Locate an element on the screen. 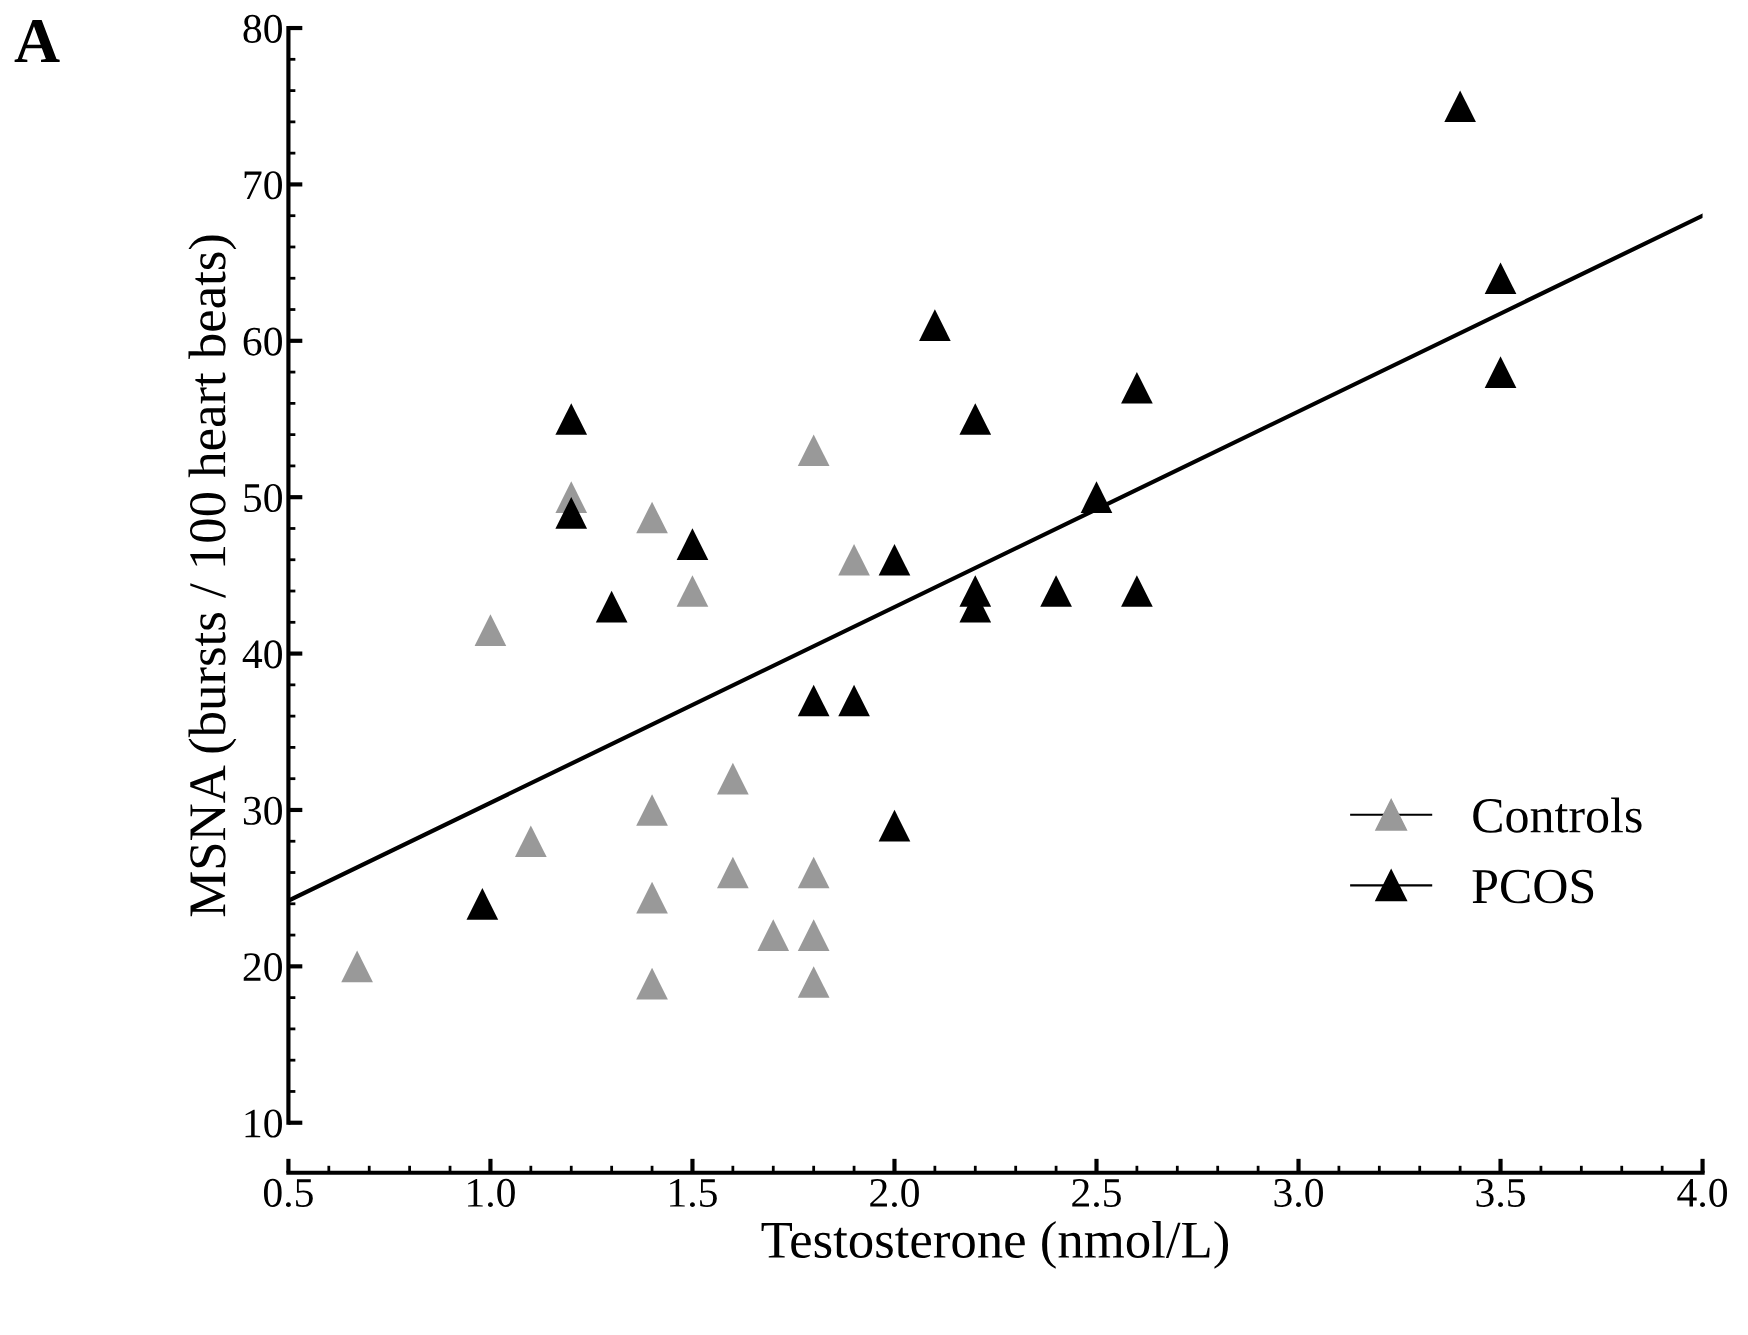 This screenshot has height=1335, width=1748. y-axis-title: MSNA (bursts / 100 heart beats) is located at coordinates (212, 576).